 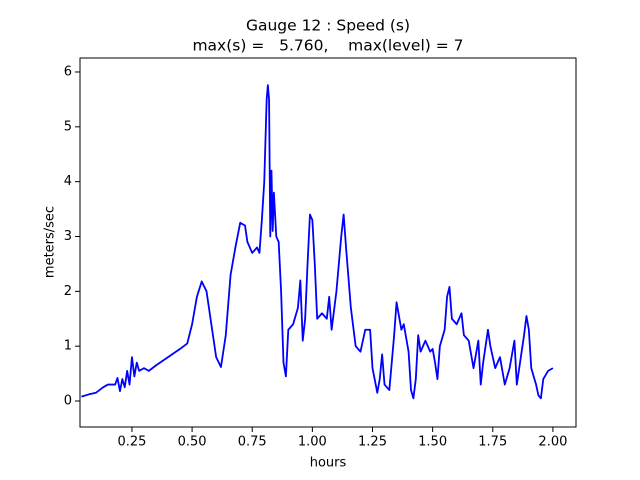 I want to click on y-tick-label: 5, so click(x=68, y=126).